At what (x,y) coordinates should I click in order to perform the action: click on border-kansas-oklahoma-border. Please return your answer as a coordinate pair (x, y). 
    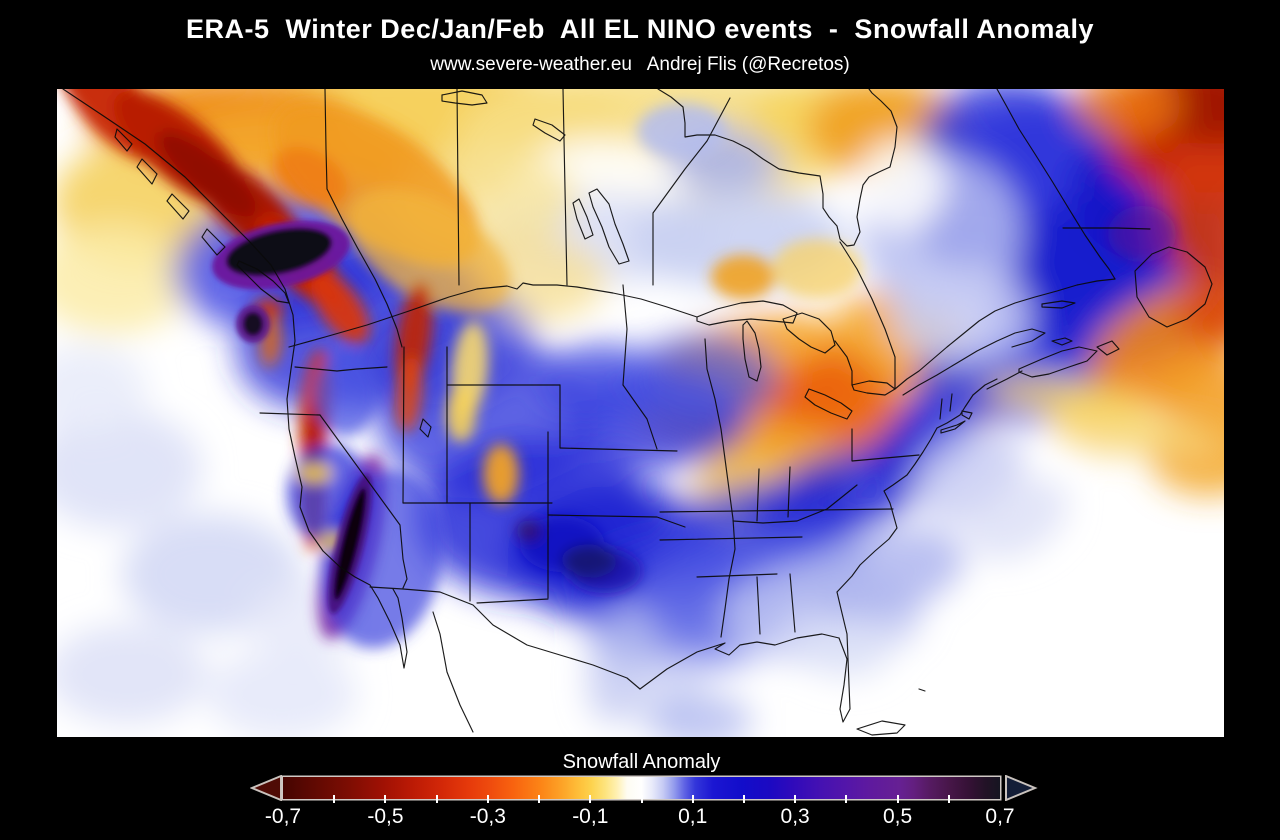
    Looking at the image, I should click on (618, 449).